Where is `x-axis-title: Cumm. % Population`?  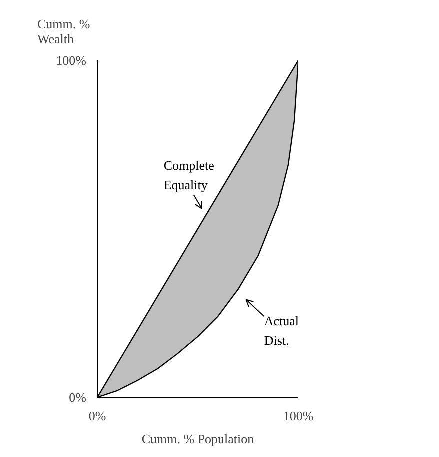
x-axis-title: Cumm. % Population is located at coordinates (198, 439).